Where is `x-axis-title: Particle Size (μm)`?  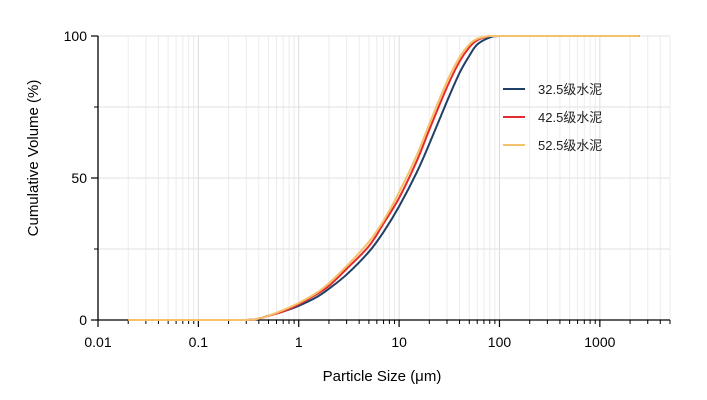
x-axis-title: Particle Size (μm) is located at coordinates (382, 376).